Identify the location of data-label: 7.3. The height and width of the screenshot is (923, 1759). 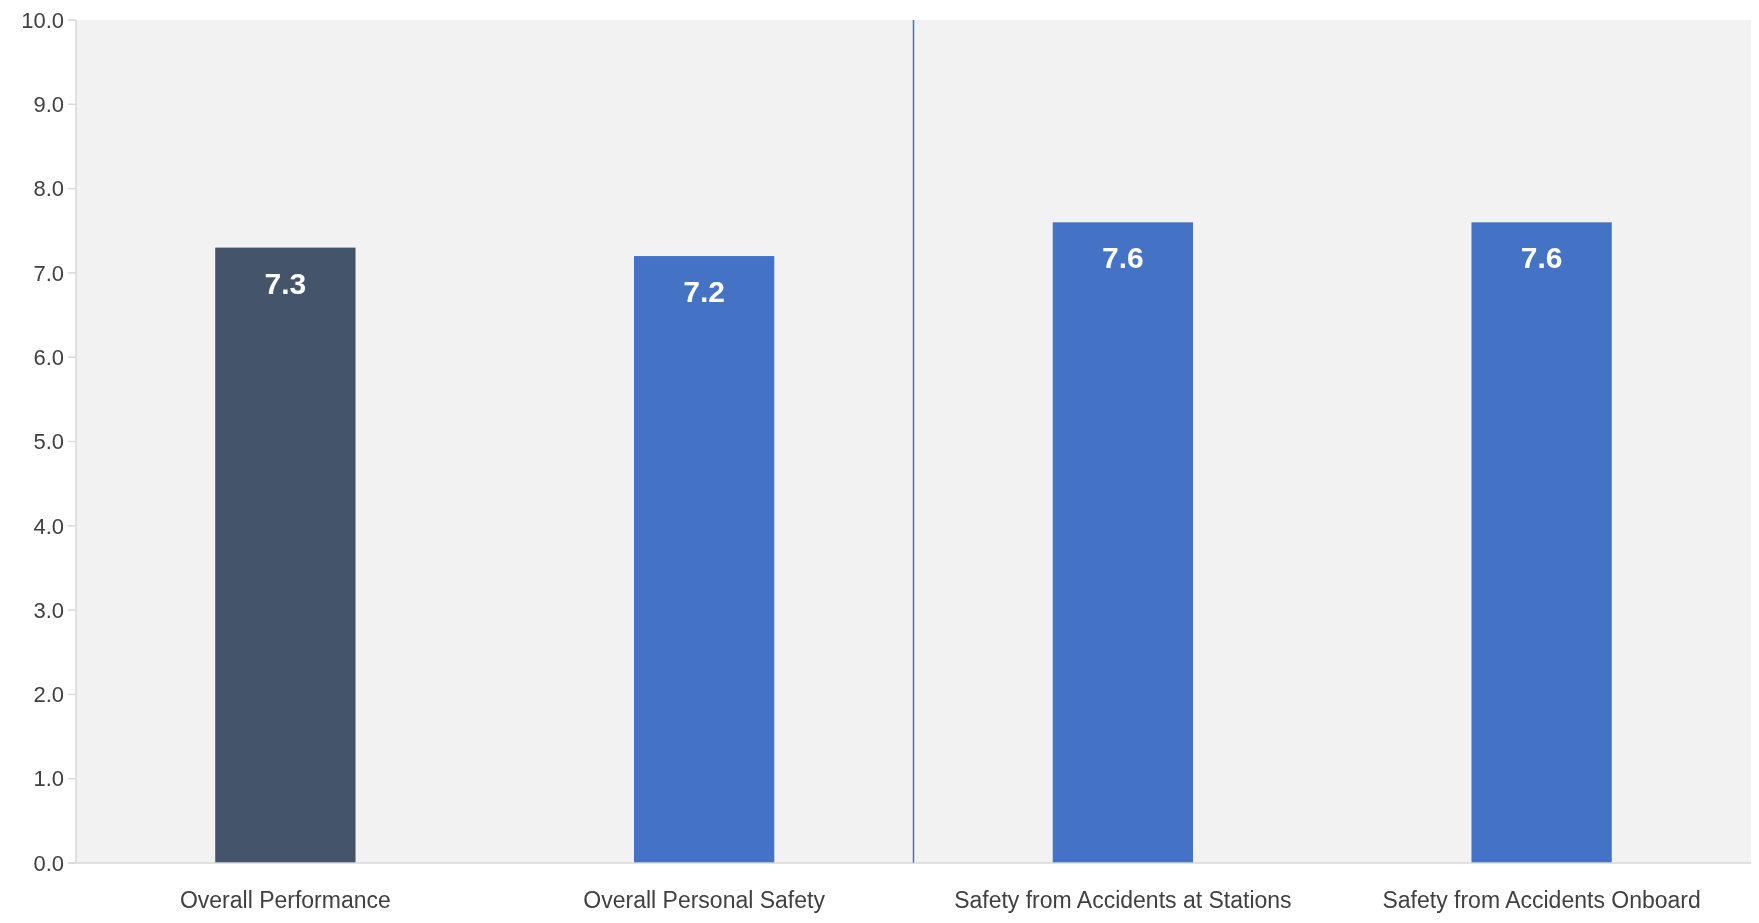
(285, 283).